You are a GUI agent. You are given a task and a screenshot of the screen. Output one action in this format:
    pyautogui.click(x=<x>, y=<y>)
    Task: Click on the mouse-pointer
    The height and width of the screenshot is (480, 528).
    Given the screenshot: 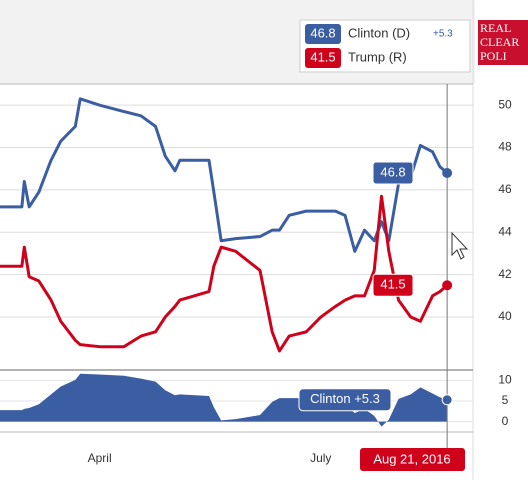 What is the action you would take?
    pyautogui.click(x=460, y=245)
    